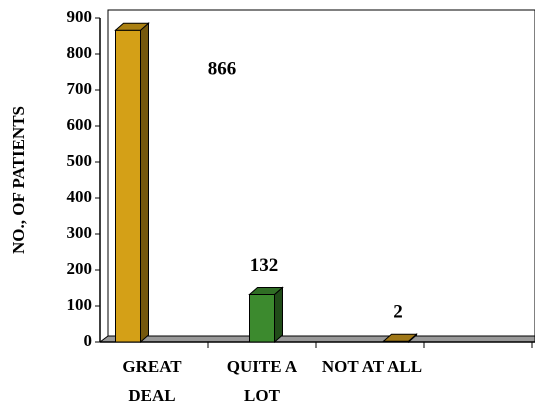 The height and width of the screenshot is (410, 535). I want to click on floor, so click(316, 339).